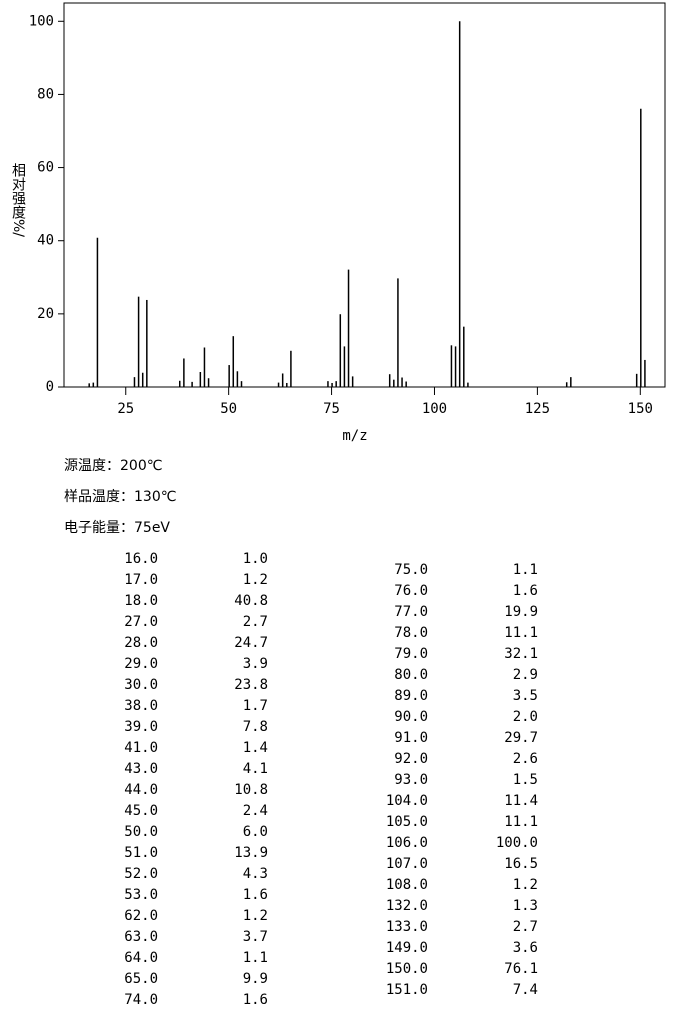  Describe the element at coordinates (521, 801) in the screenshot. I see `table-intensity: 11.4` at that location.